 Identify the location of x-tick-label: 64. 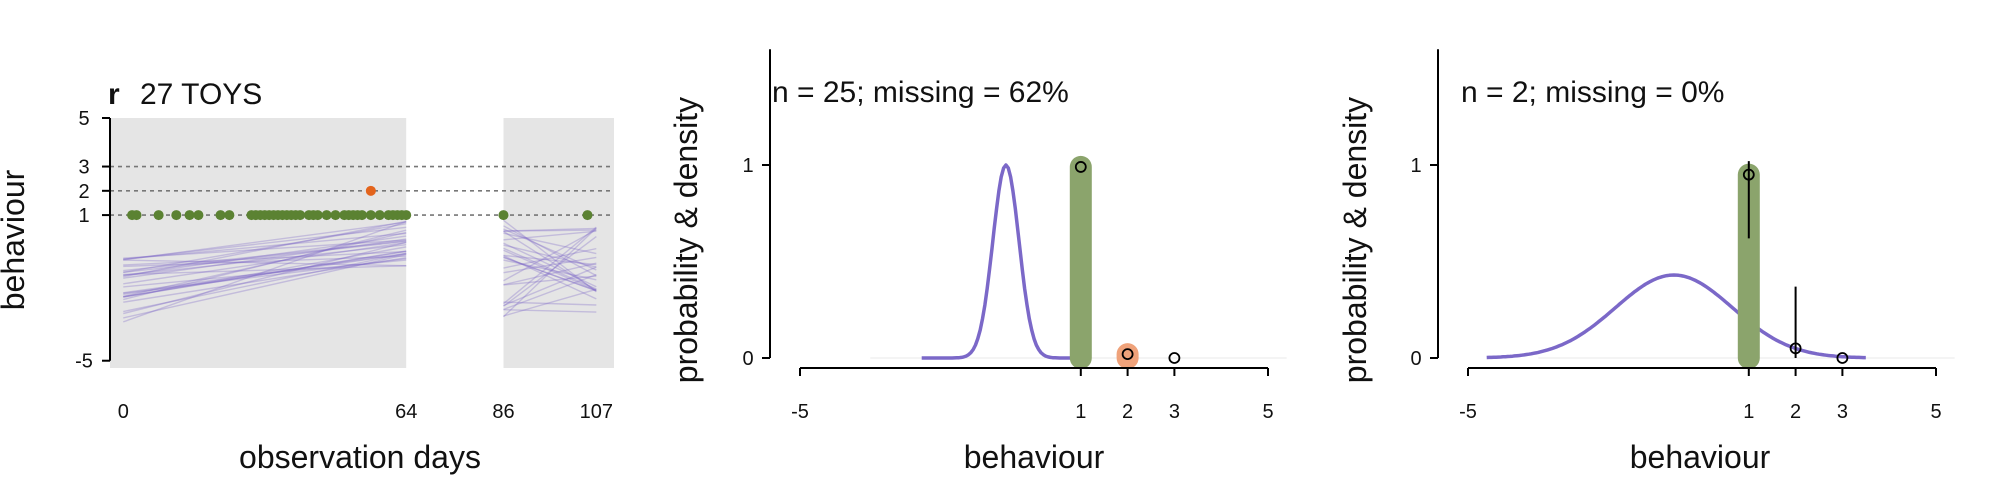
(406, 412).